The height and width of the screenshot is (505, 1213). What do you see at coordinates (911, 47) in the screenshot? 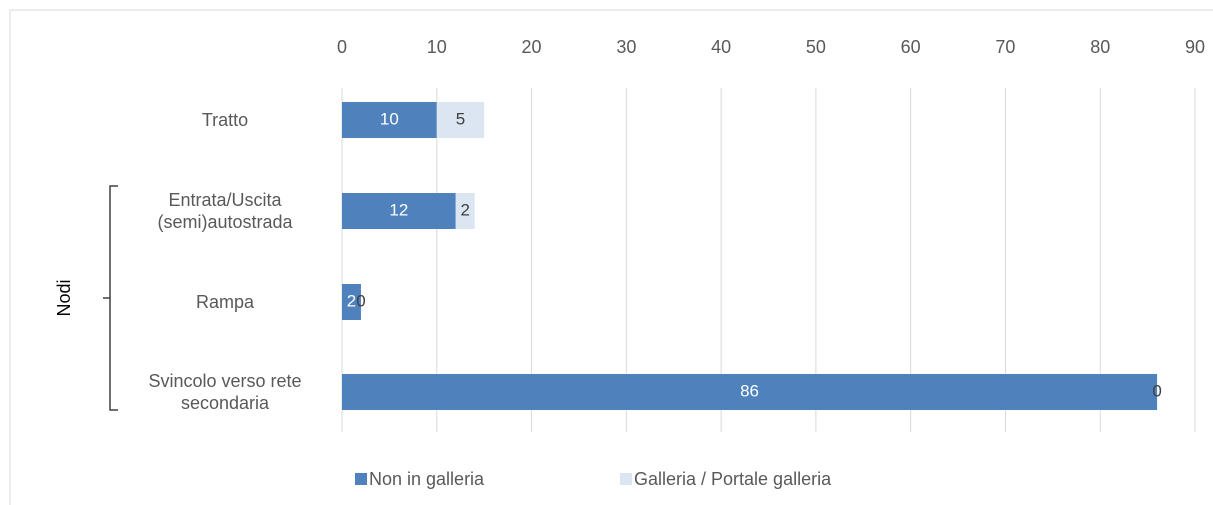
I see `x-tick-label: 60` at bounding box center [911, 47].